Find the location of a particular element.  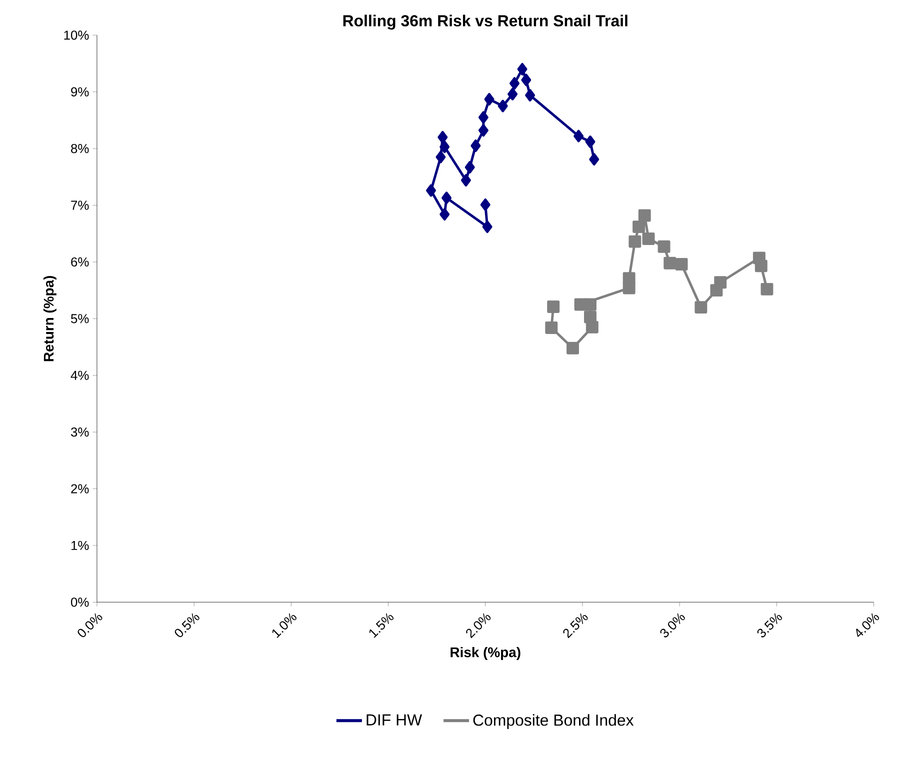

y-tick-label: 7% is located at coordinates (80, 205).